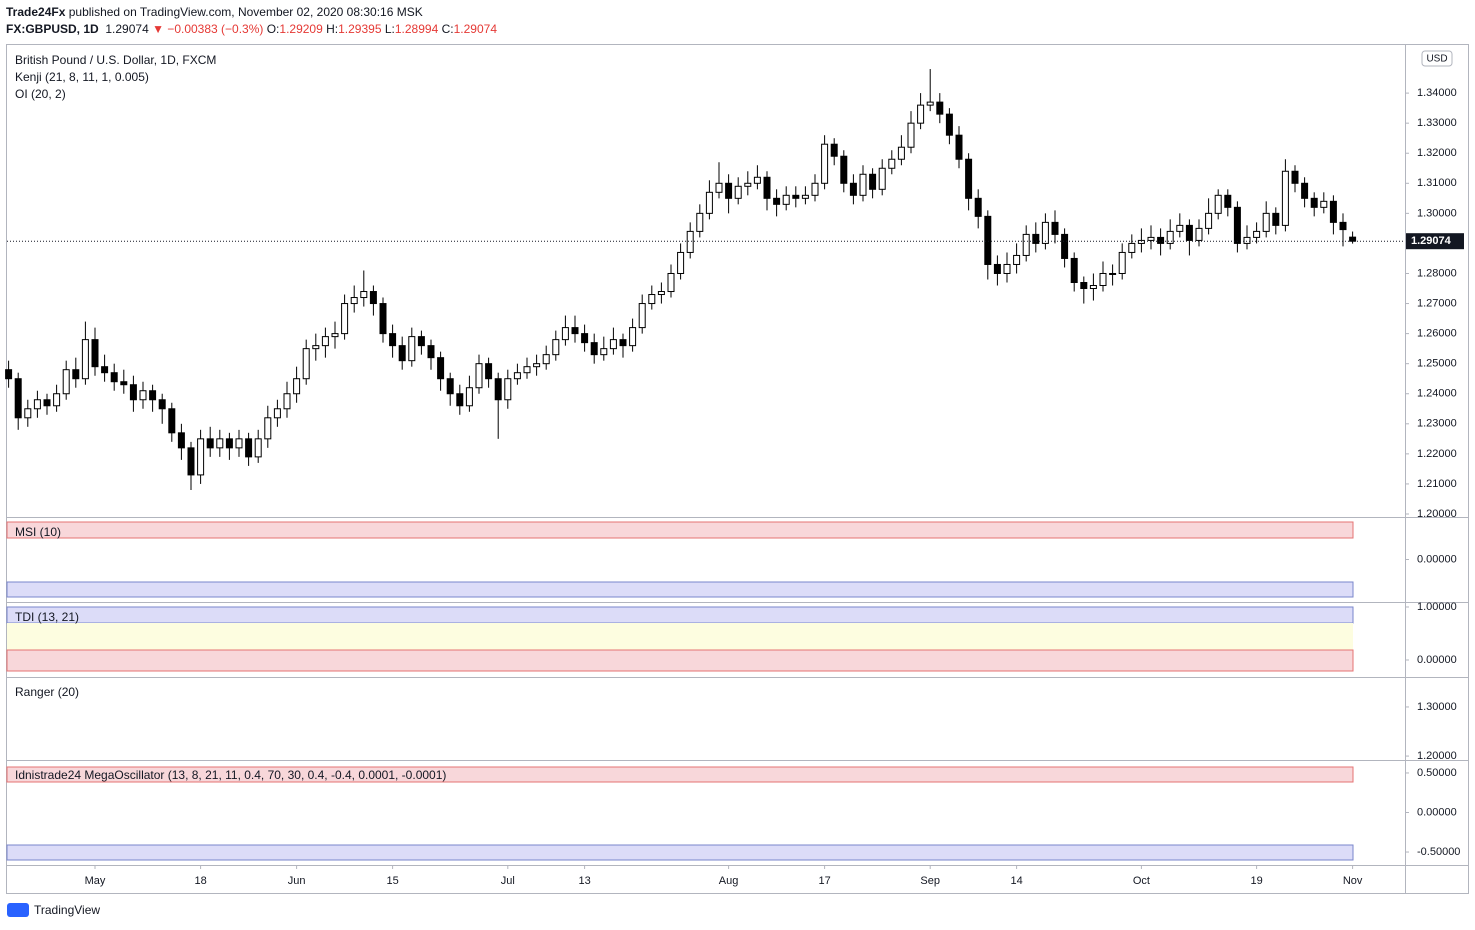 This screenshot has width=1475, height=930. I want to click on currency-badge, so click(1437, 58).